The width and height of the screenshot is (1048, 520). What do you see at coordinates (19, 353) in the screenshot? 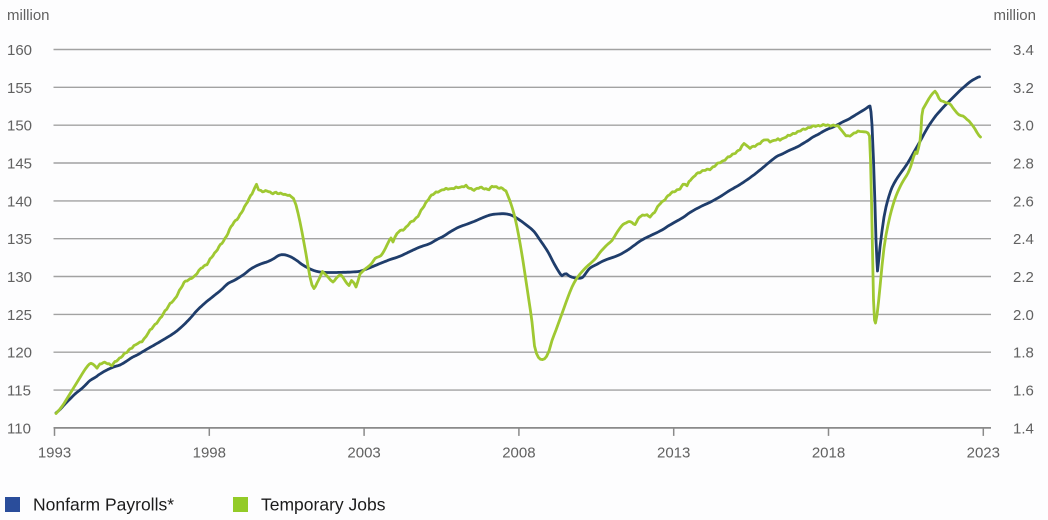
I see `svg-text: 120` at bounding box center [19, 353].